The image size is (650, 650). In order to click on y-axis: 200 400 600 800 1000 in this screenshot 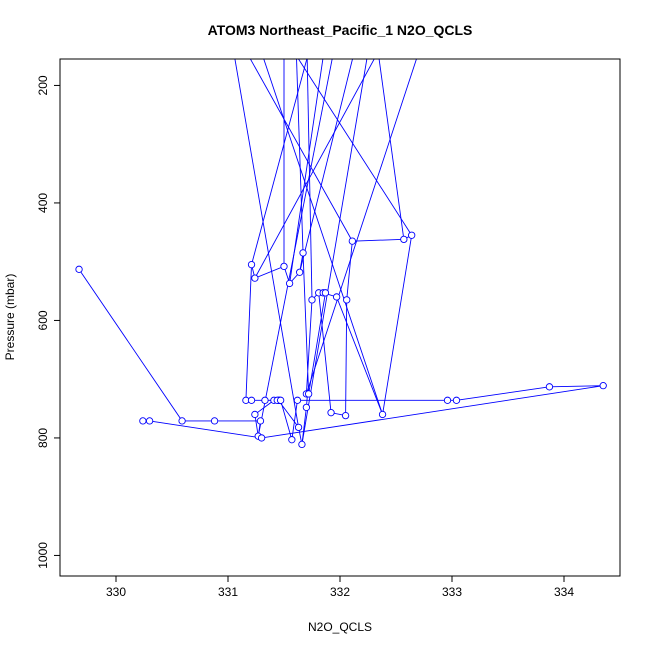, I will do `click(48, 322)`.